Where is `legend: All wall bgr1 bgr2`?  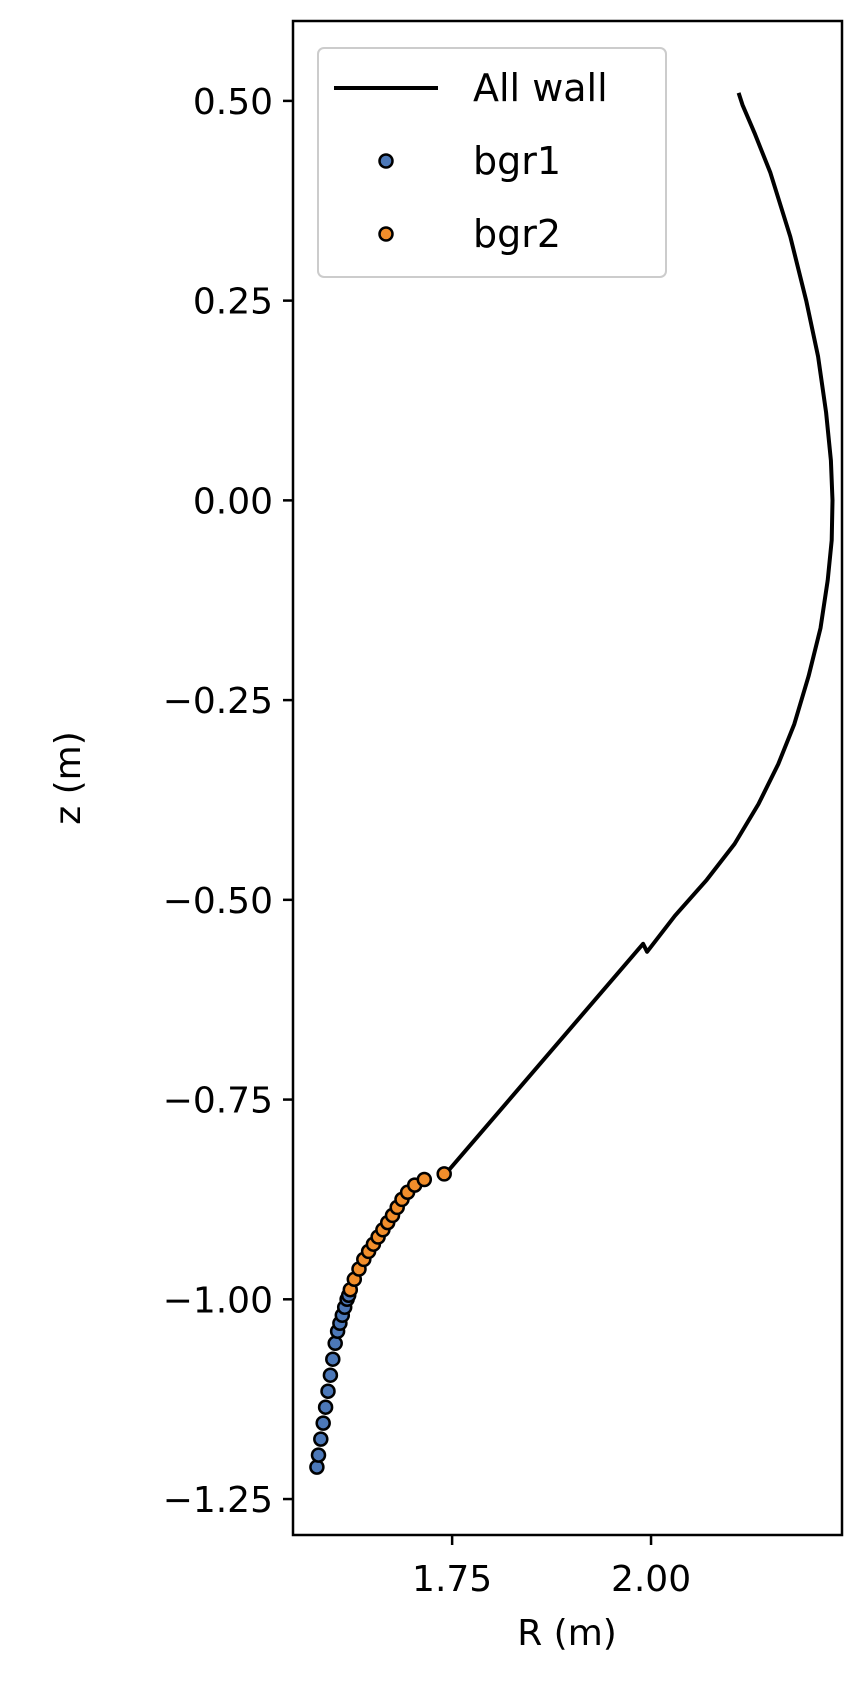
legend: All wall bgr1 bgr2 is located at coordinates (492, 162).